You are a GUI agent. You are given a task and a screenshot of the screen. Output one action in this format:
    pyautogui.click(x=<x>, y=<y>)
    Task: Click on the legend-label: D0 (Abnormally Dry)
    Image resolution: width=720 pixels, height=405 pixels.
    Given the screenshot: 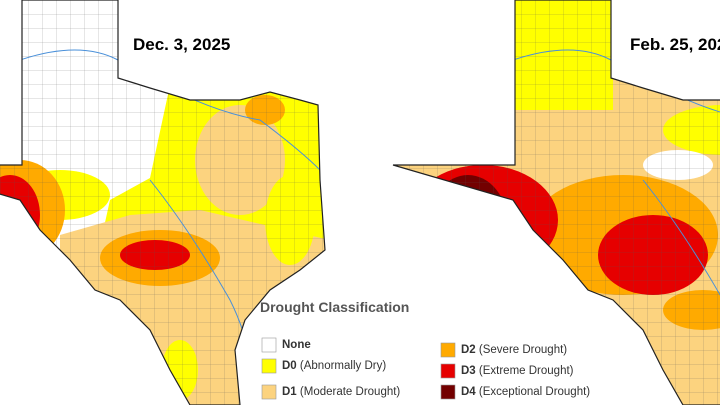 What is the action you would take?
    pyautogui.click(x=334, y=366)
    